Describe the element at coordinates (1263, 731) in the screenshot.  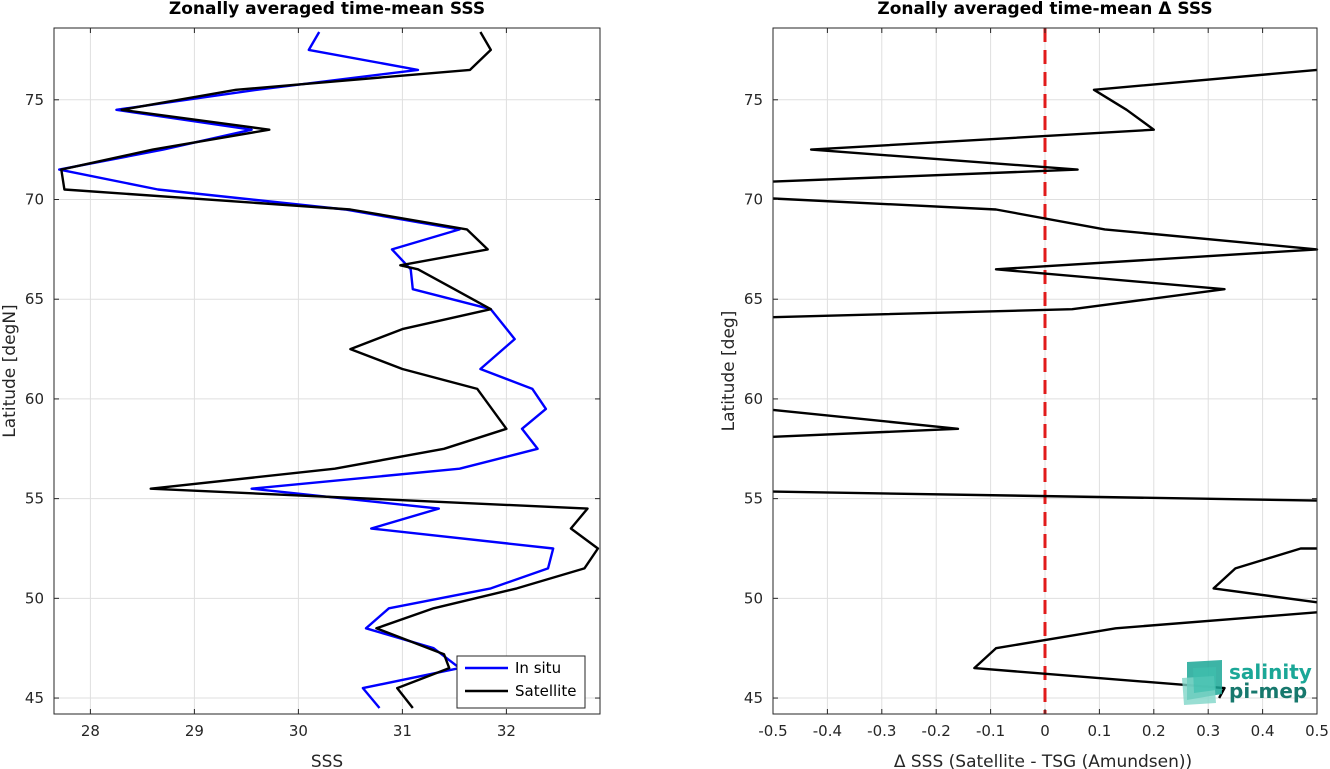
I see `x-tick-label: 0.4` at that location.